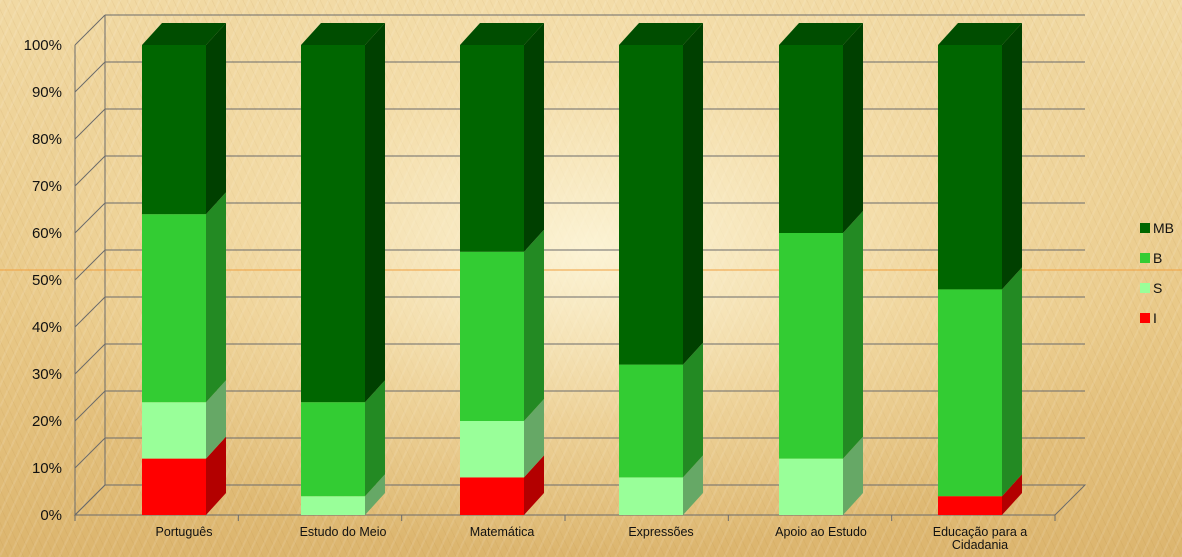  What do you see at coordinates (47, 280) in the screenshot?
I see `y-tick-label: 50%` at bounding box center [47, 280].